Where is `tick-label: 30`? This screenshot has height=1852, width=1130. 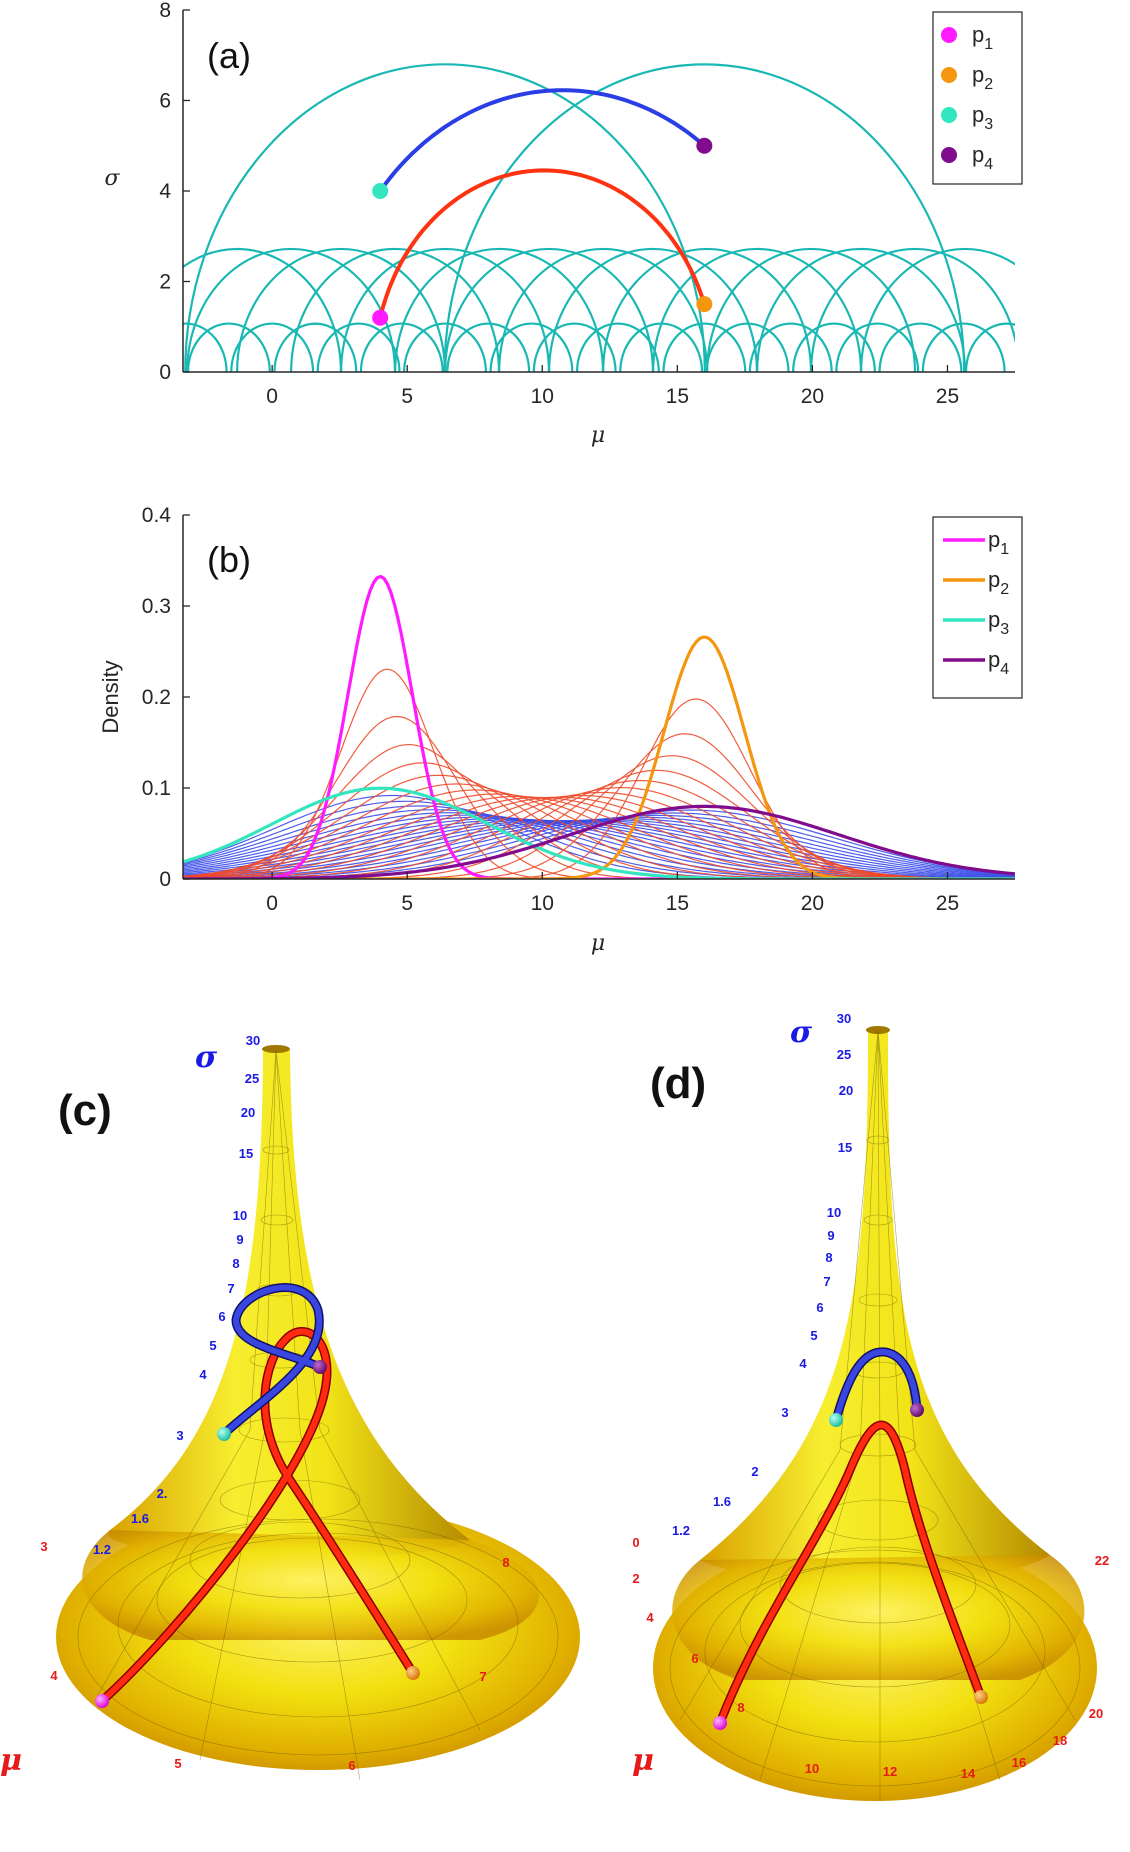 tick-label: 30 is located at coordinates (844, 1018).